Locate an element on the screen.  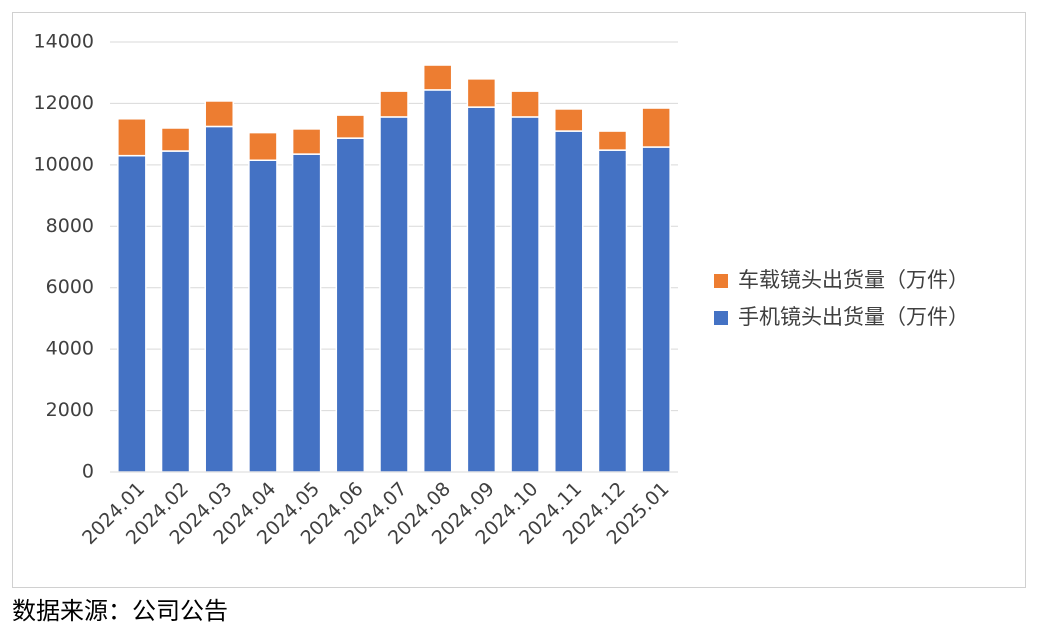
legend-label: 手机镜头出货量（万件） is located at coordinates (853, 317).